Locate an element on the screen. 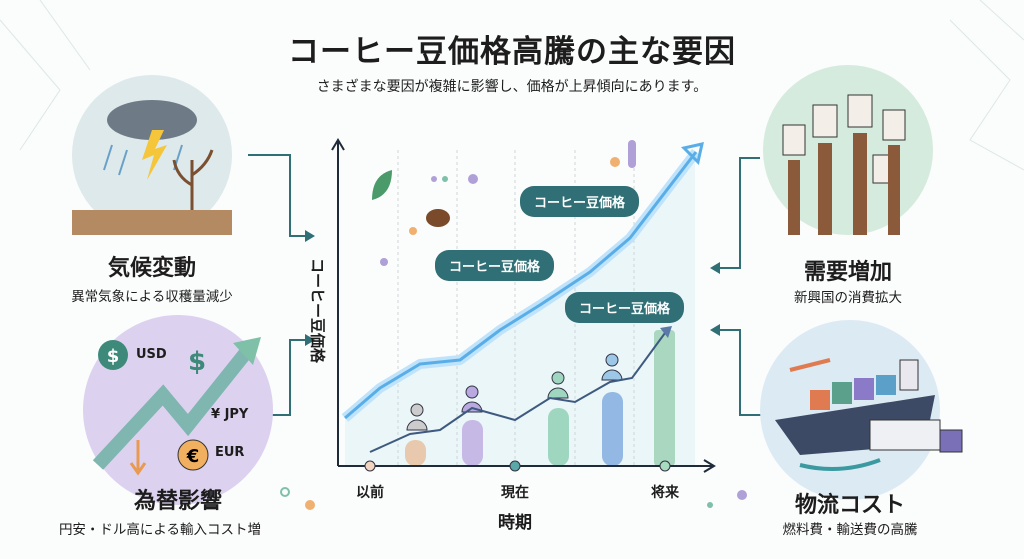  coffee-cups-hands-icon is located at coordinates (844, 164).